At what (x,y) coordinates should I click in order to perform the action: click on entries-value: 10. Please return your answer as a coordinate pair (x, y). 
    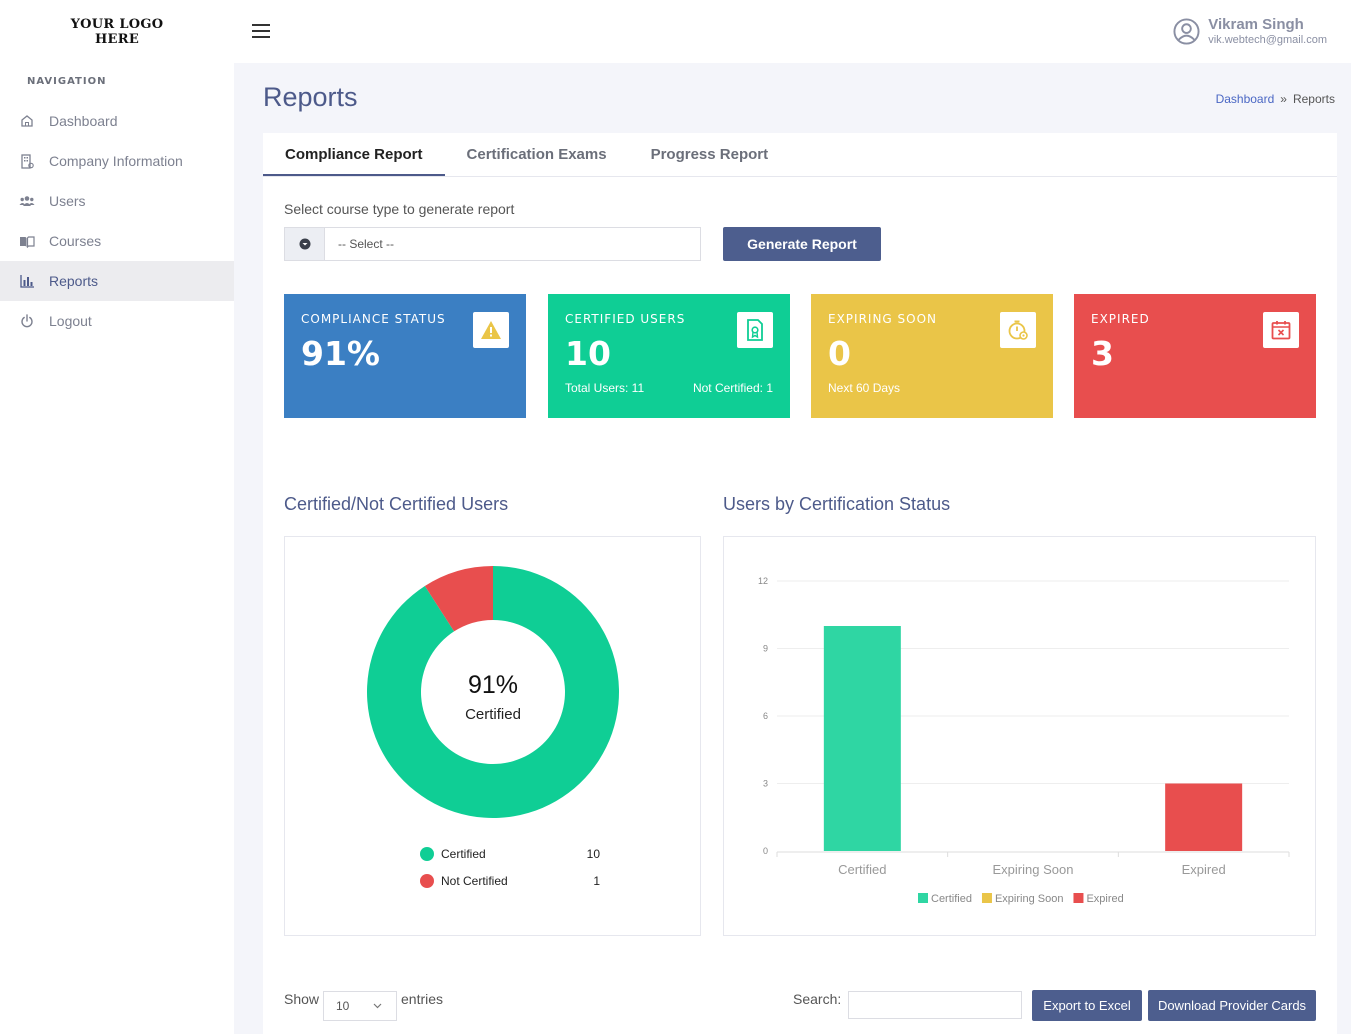
    Looking at the image, I should click on (343, 1006).